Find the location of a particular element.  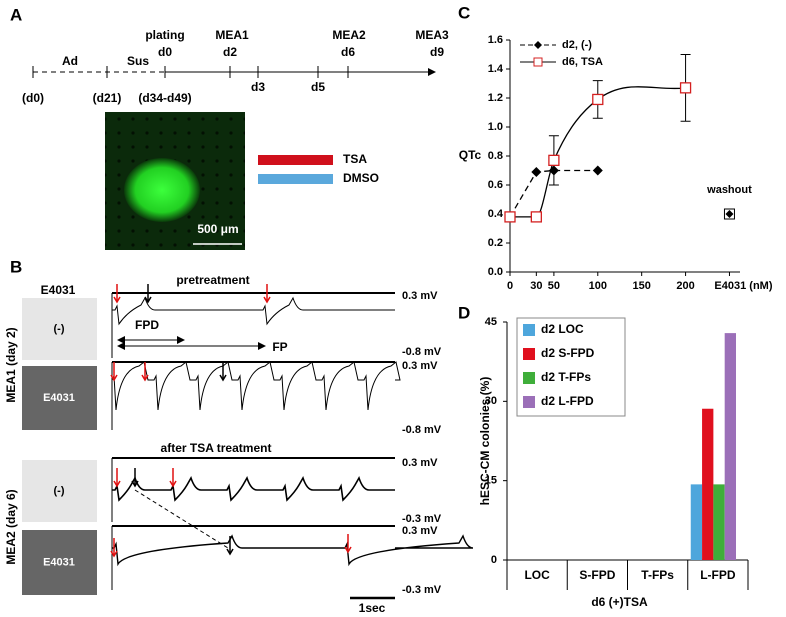

annotation: FPD is located at coordinates (147, 325).